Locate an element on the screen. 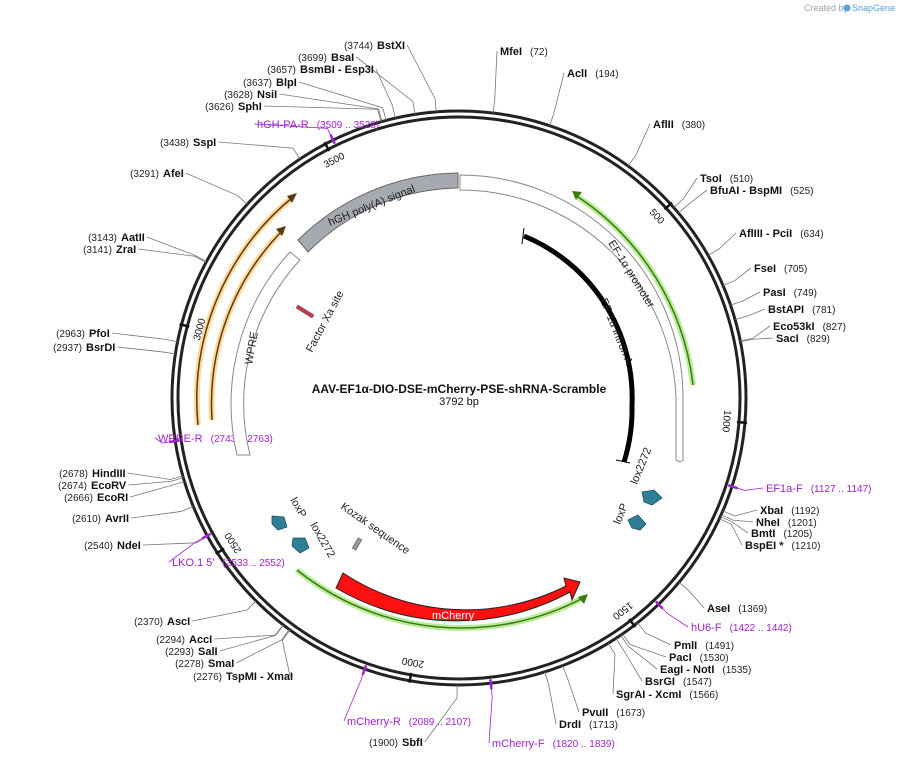  enzyme-asci: (2370) AscI is located at coordinates (162, 622).